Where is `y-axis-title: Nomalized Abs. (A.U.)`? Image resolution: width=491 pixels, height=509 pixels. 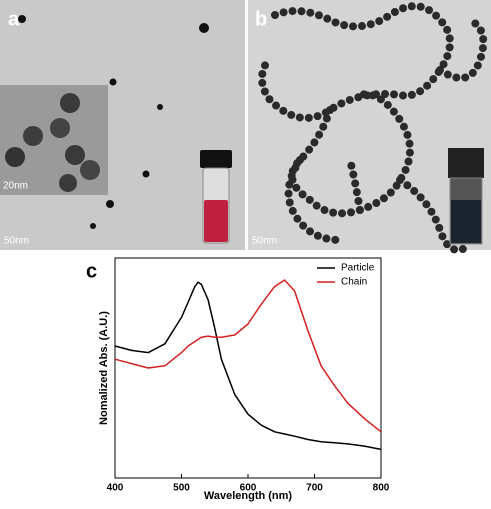 y-axis-title: Nomalized Abs. (A.U.) is located at coordinates (104, 368).